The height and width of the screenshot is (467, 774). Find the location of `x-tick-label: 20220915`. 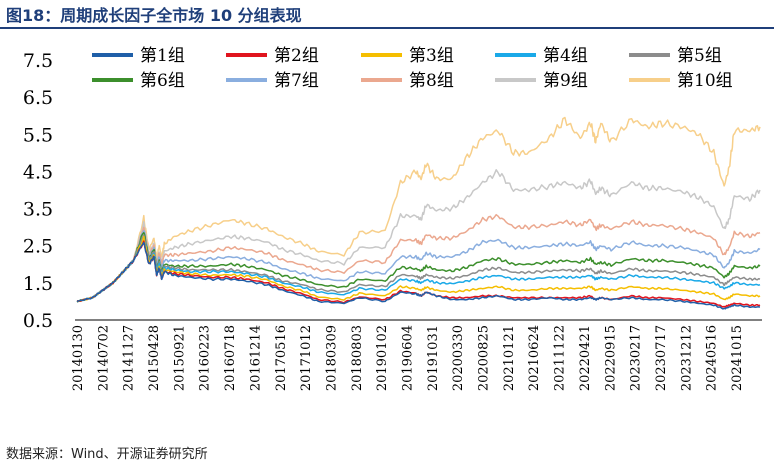

x-tick-label: 20220915 is located at coordinates (610, 358).